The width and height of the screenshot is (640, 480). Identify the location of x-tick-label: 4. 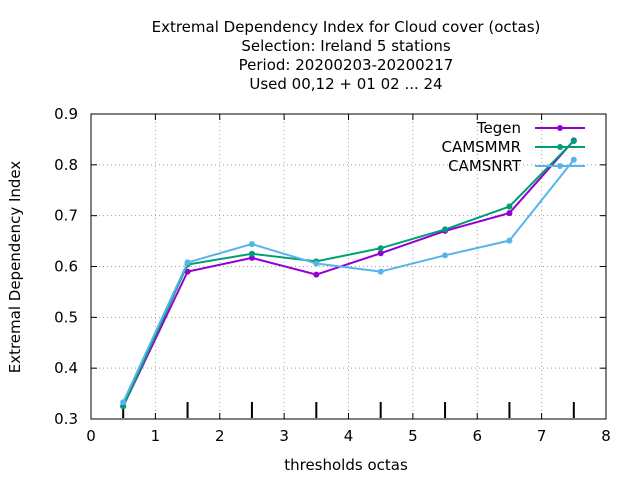
(349, 436).